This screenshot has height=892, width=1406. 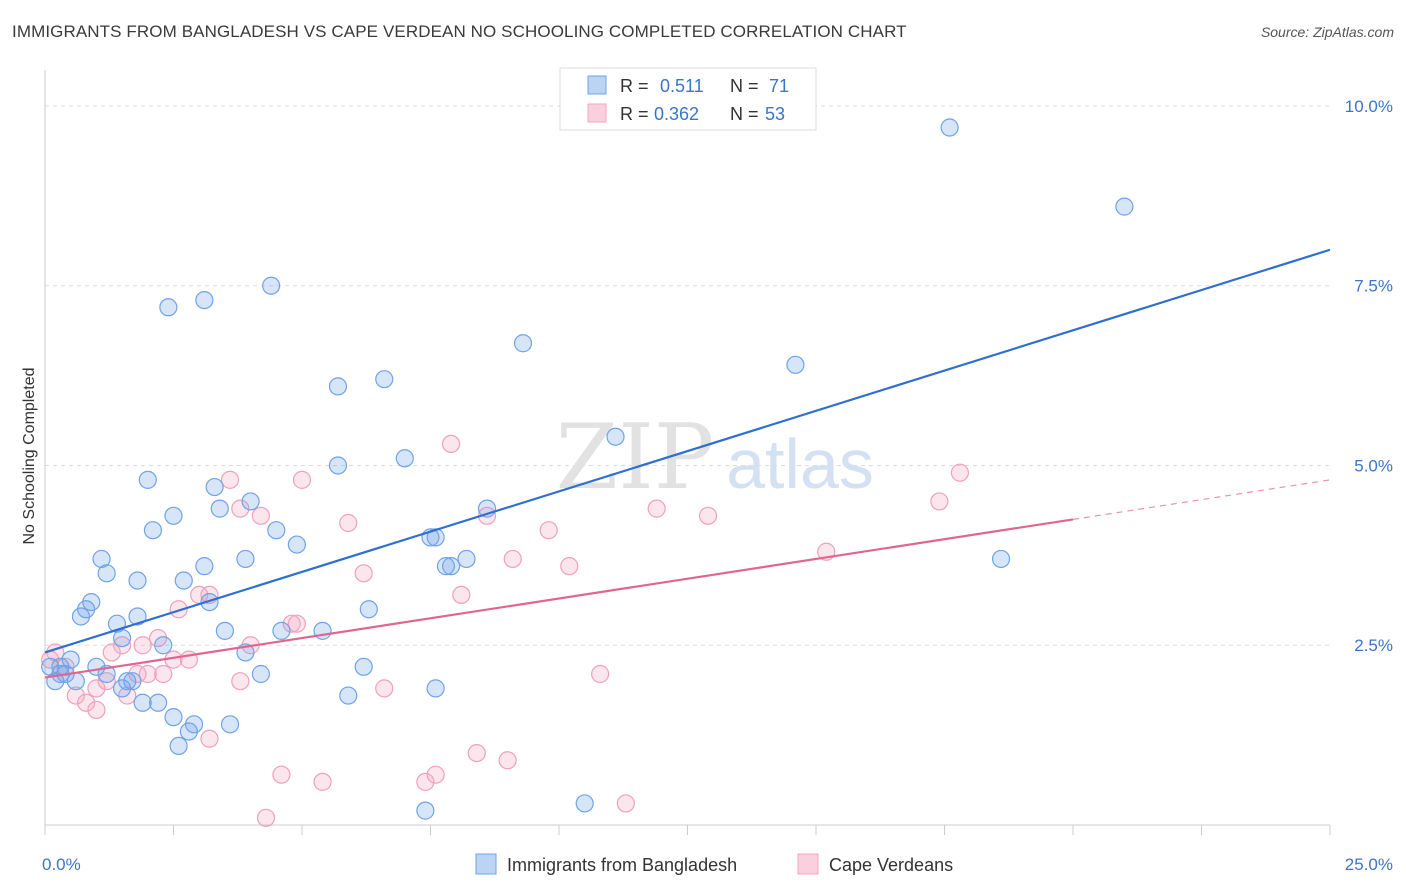 I want to click on watermark: ZIP atlas, so click(x=715, y=457).